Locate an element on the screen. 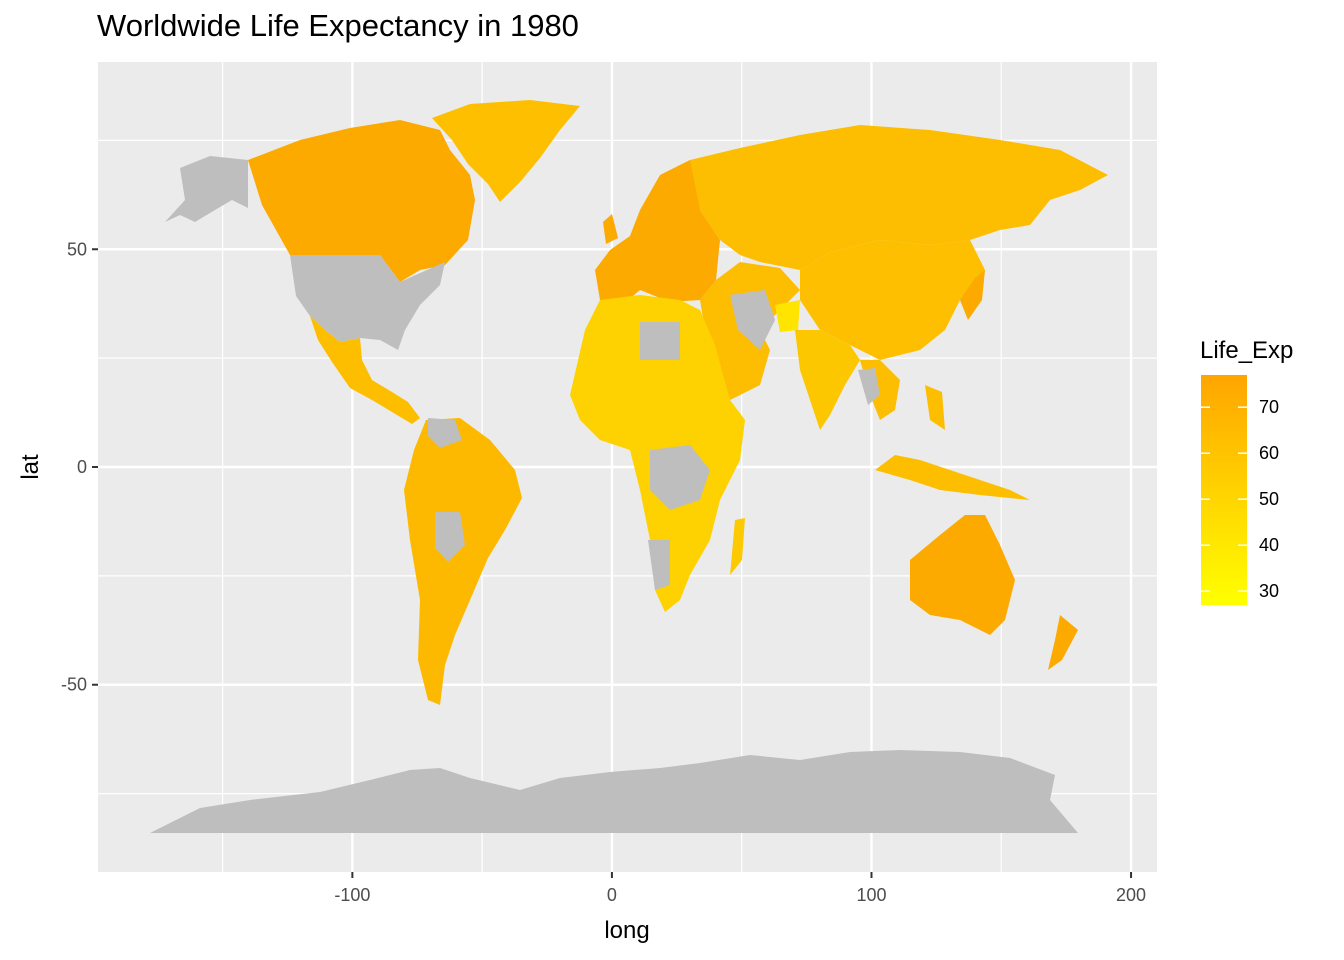  legend-tick-label: 50 is located at coordinates (1269, 499).